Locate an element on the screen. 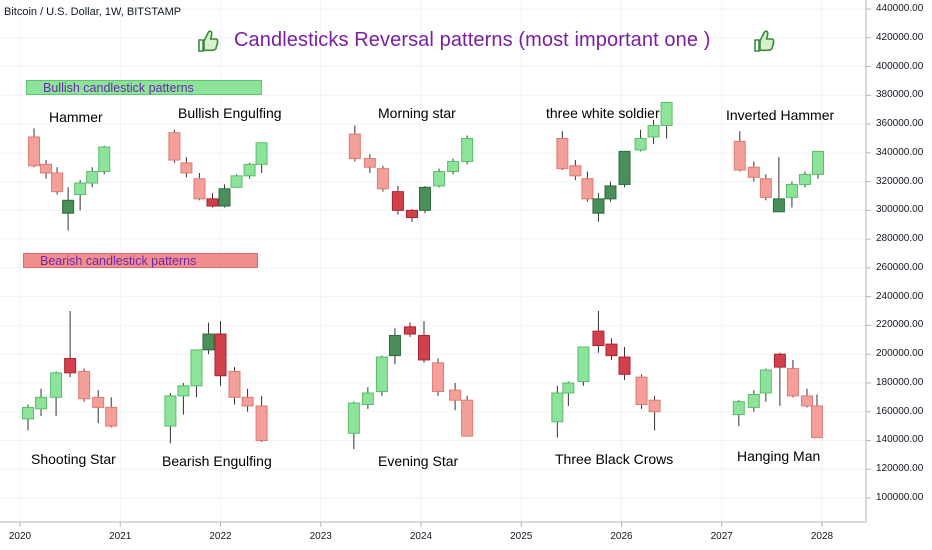 This screenshot has width=932, height=550. y-tick-label: 140000.00 is located at coordinates (900, 440).